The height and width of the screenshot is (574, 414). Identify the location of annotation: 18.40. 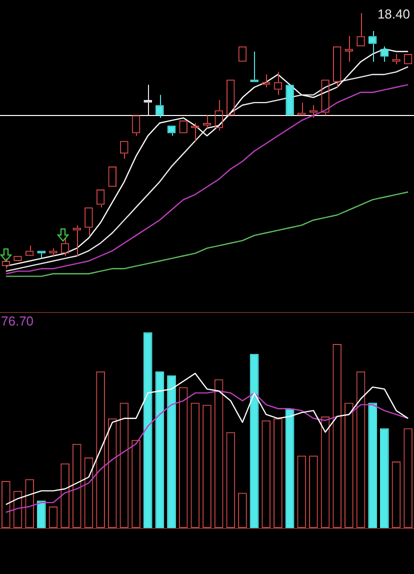
(393, 14).